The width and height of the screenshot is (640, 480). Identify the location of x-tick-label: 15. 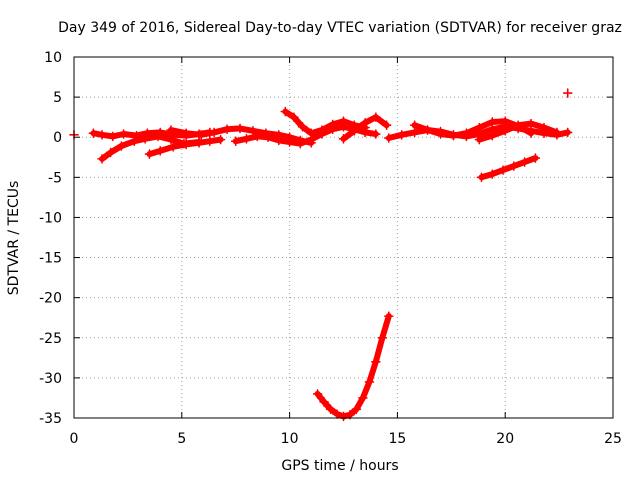
(397, 439).